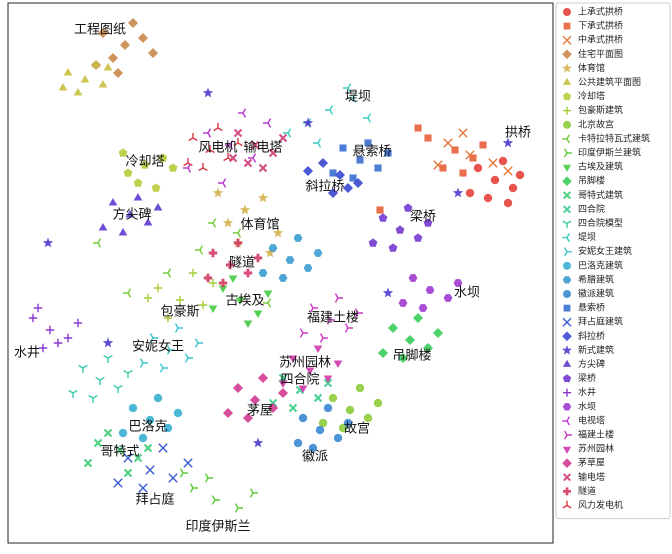 The width and height of the screenshot is (672, 554). I want to click on annotation: 悬索桥, so click(371, 152).